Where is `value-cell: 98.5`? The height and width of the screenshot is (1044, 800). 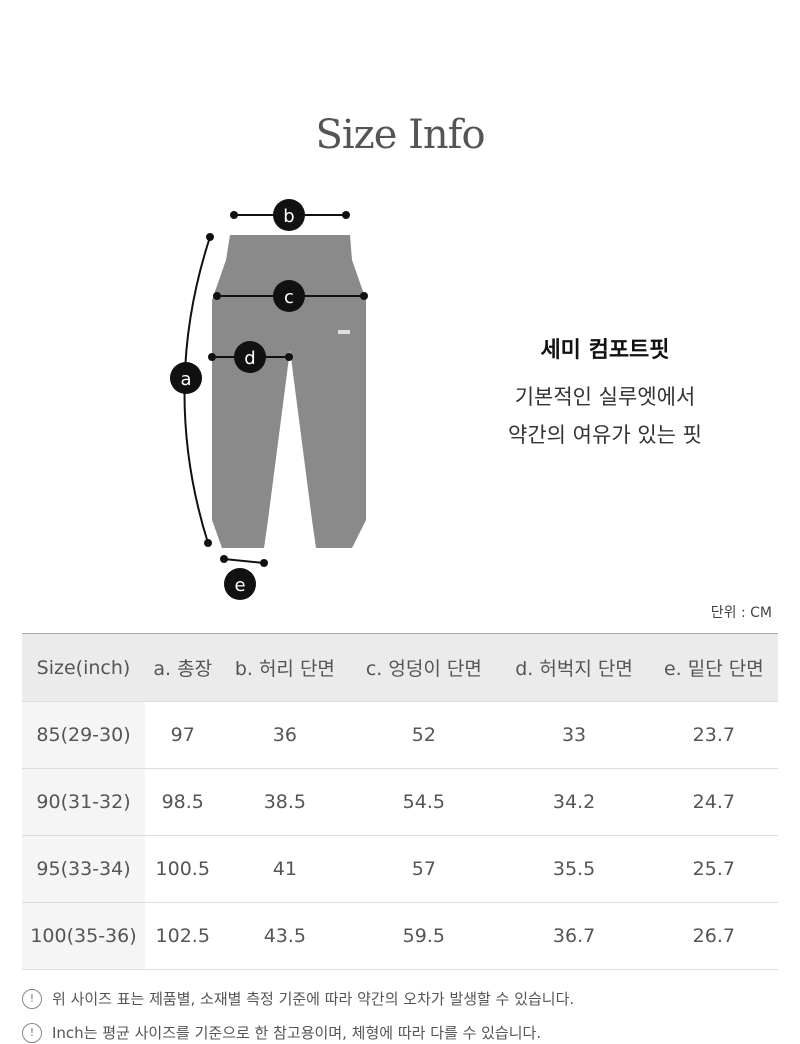
value-cell: 98.5 is located at coordinates (183, 802).